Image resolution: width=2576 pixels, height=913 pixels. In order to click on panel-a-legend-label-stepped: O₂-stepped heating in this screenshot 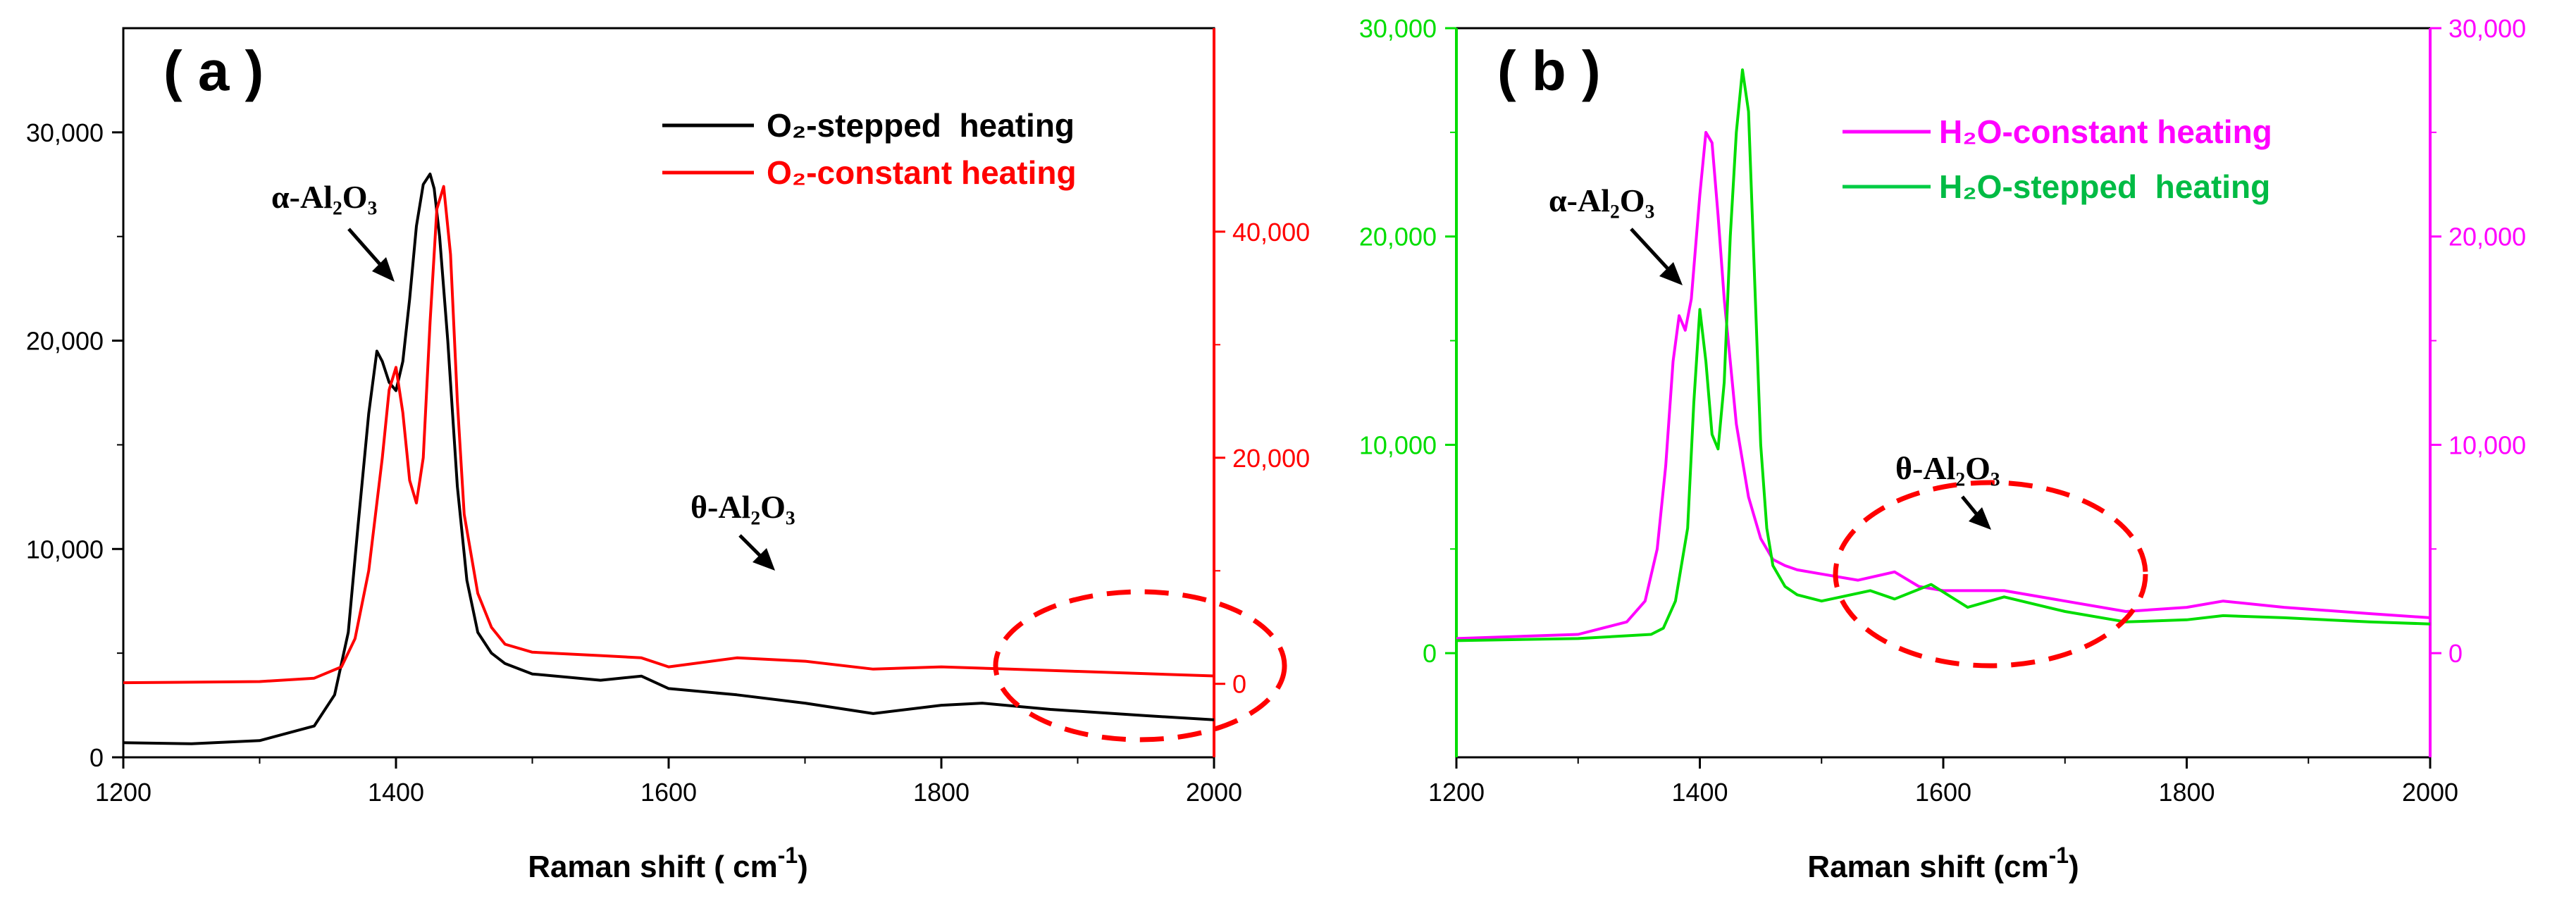, I will do `click(921, 125)`.